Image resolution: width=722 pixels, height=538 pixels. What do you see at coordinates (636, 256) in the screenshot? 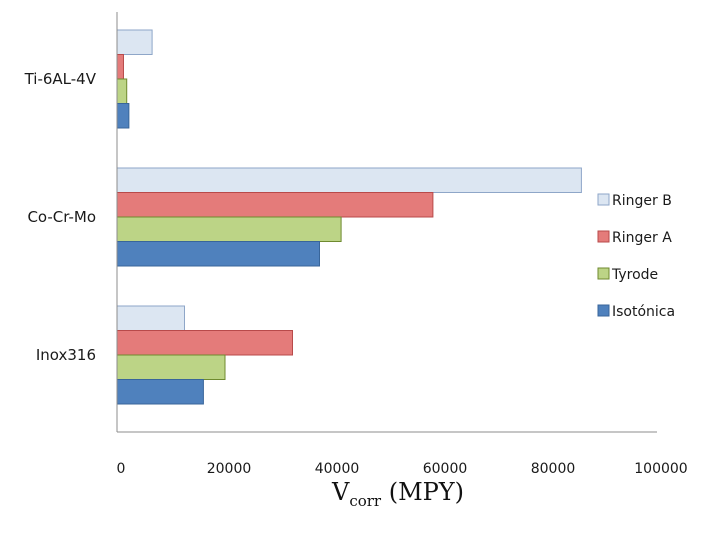
I see `legend: Ringer B Ringer A Tyrode Isotónica` at bounding box center [636, 256].